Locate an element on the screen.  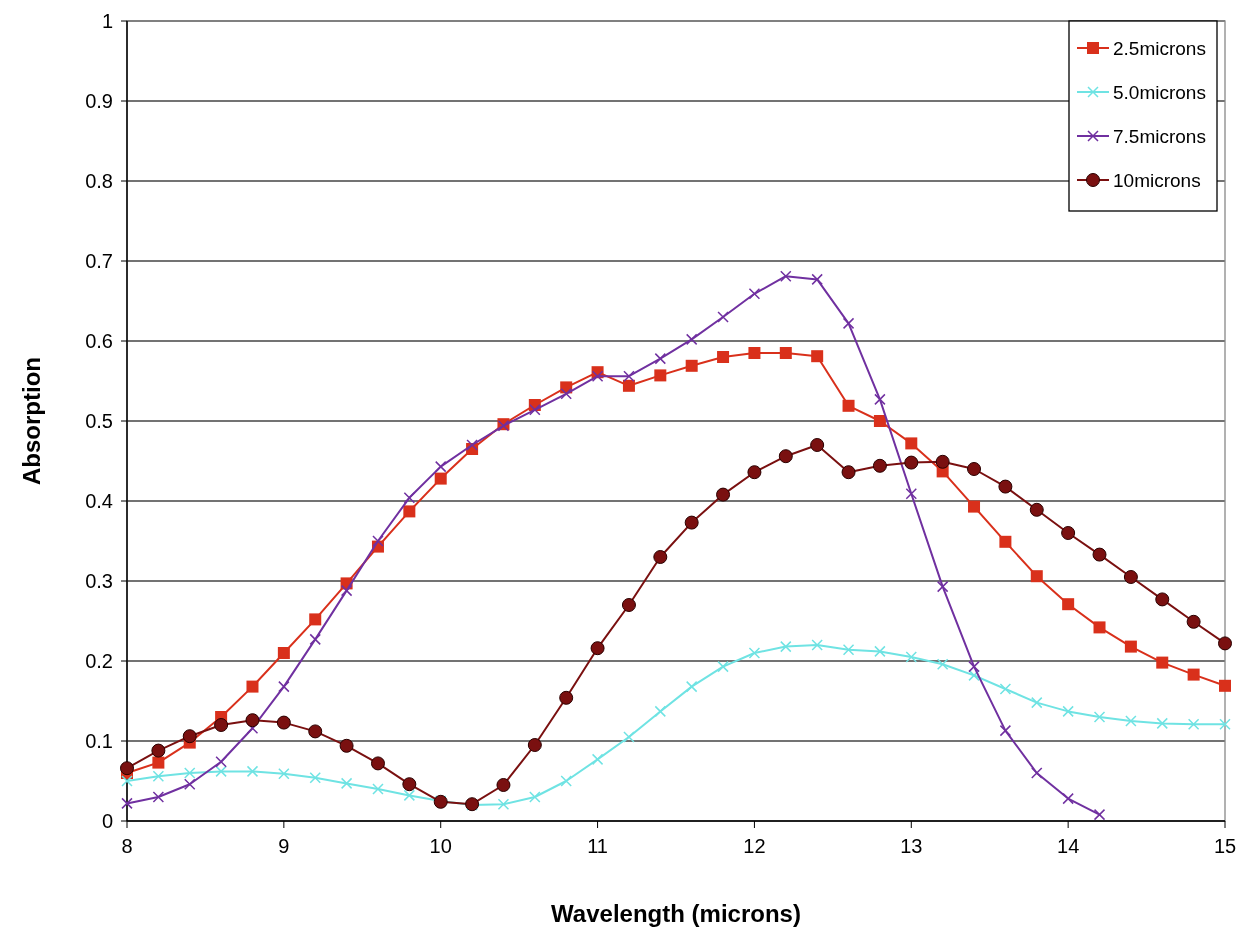
y-tick-label: 1 is located at coordinates (107, 21).